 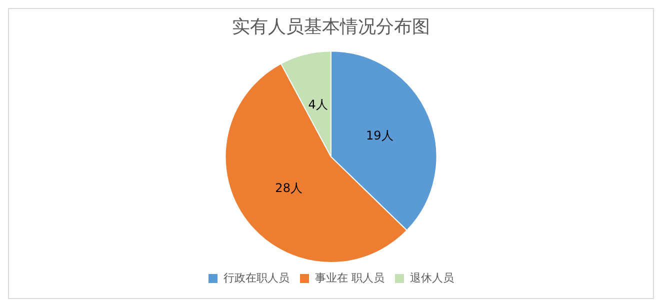 I want to click on data-label: 28人, so click(x=288, y=187).